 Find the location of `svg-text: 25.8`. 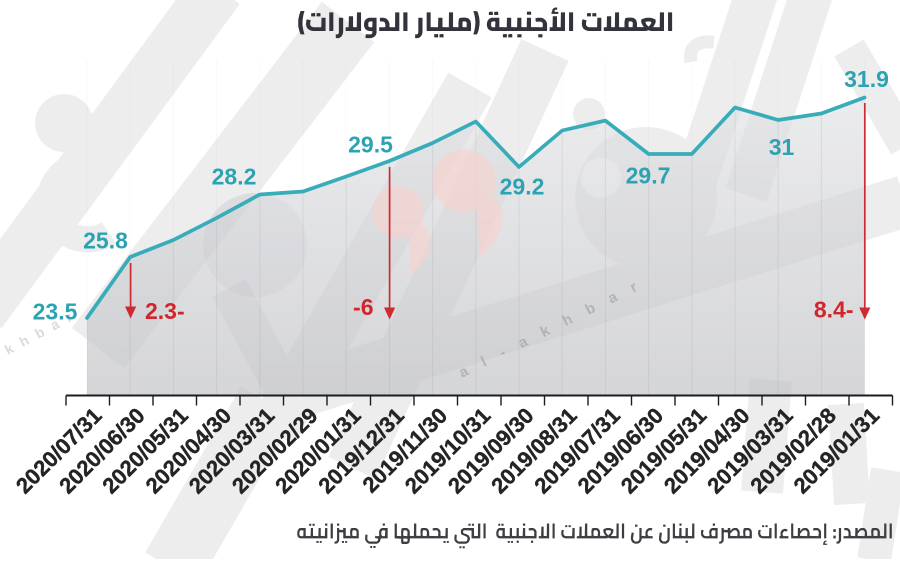

svg-text: 25.8 is located at coordinates (105, 241).